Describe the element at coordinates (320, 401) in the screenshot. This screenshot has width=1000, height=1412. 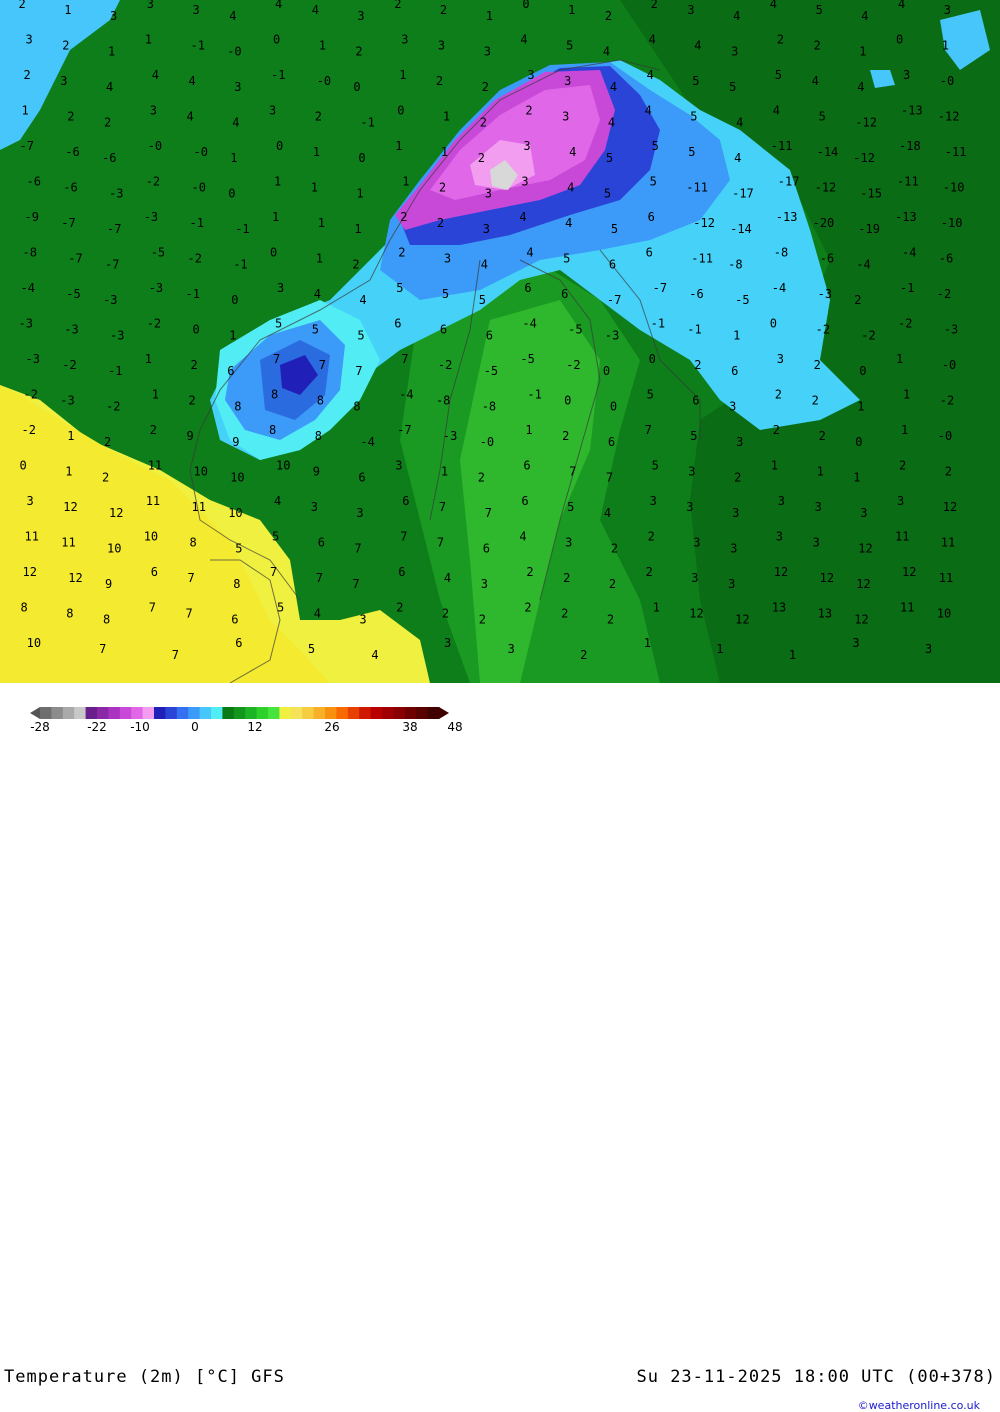
I see `temperature-value: 8` at that location.